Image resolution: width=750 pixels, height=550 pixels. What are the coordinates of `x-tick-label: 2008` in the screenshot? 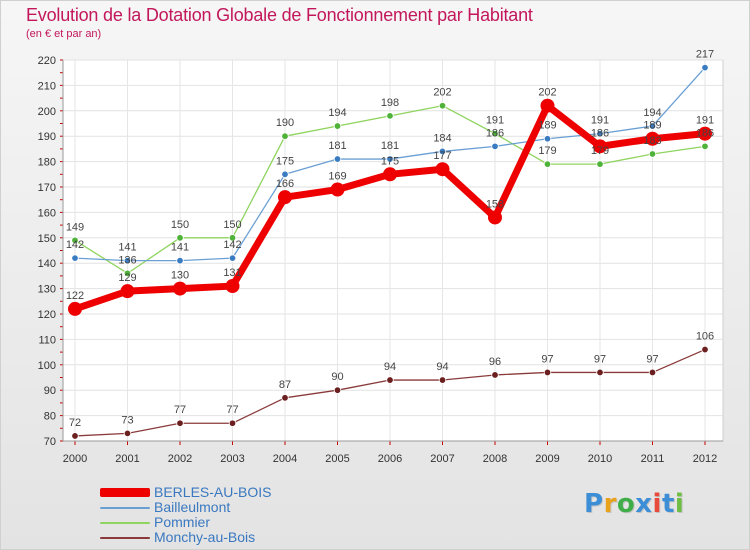 It's located at (495, 459).